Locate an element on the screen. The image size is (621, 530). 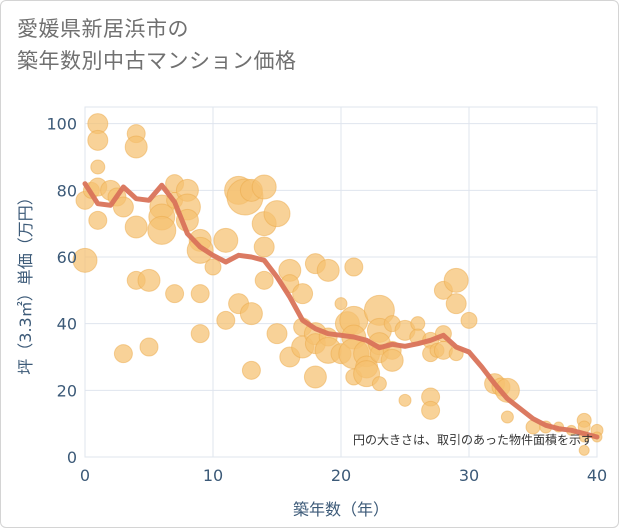
title-line-1: 愛媛県新居浜市の is located at coordinates (103, 29).